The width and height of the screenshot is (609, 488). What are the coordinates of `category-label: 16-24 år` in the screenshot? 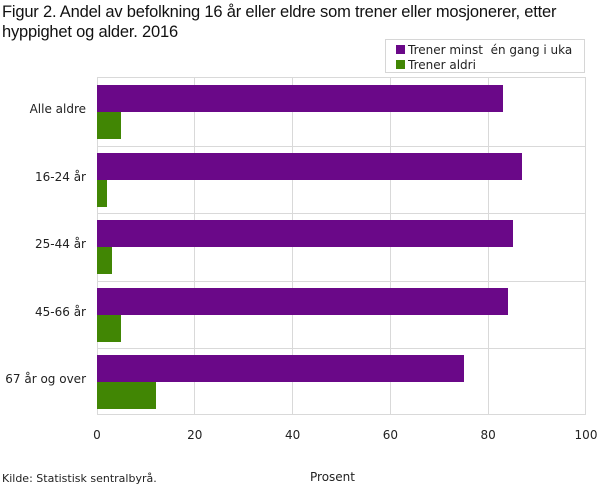 It's located at (60, 176).